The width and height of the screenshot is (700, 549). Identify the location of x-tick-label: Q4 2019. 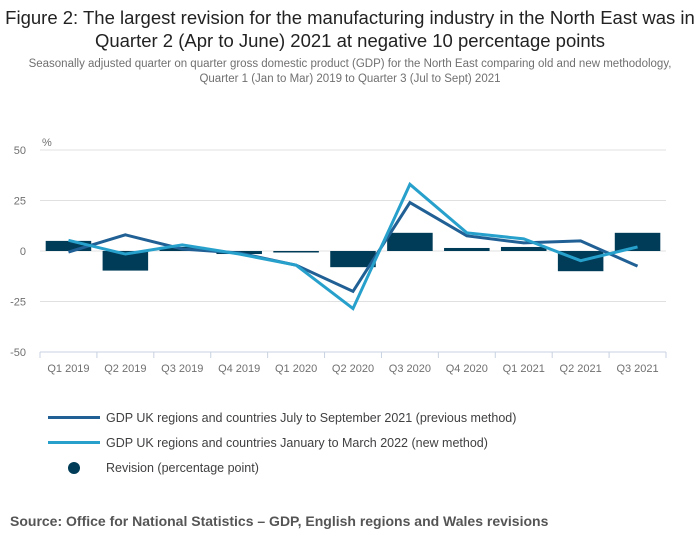
(239, 369).